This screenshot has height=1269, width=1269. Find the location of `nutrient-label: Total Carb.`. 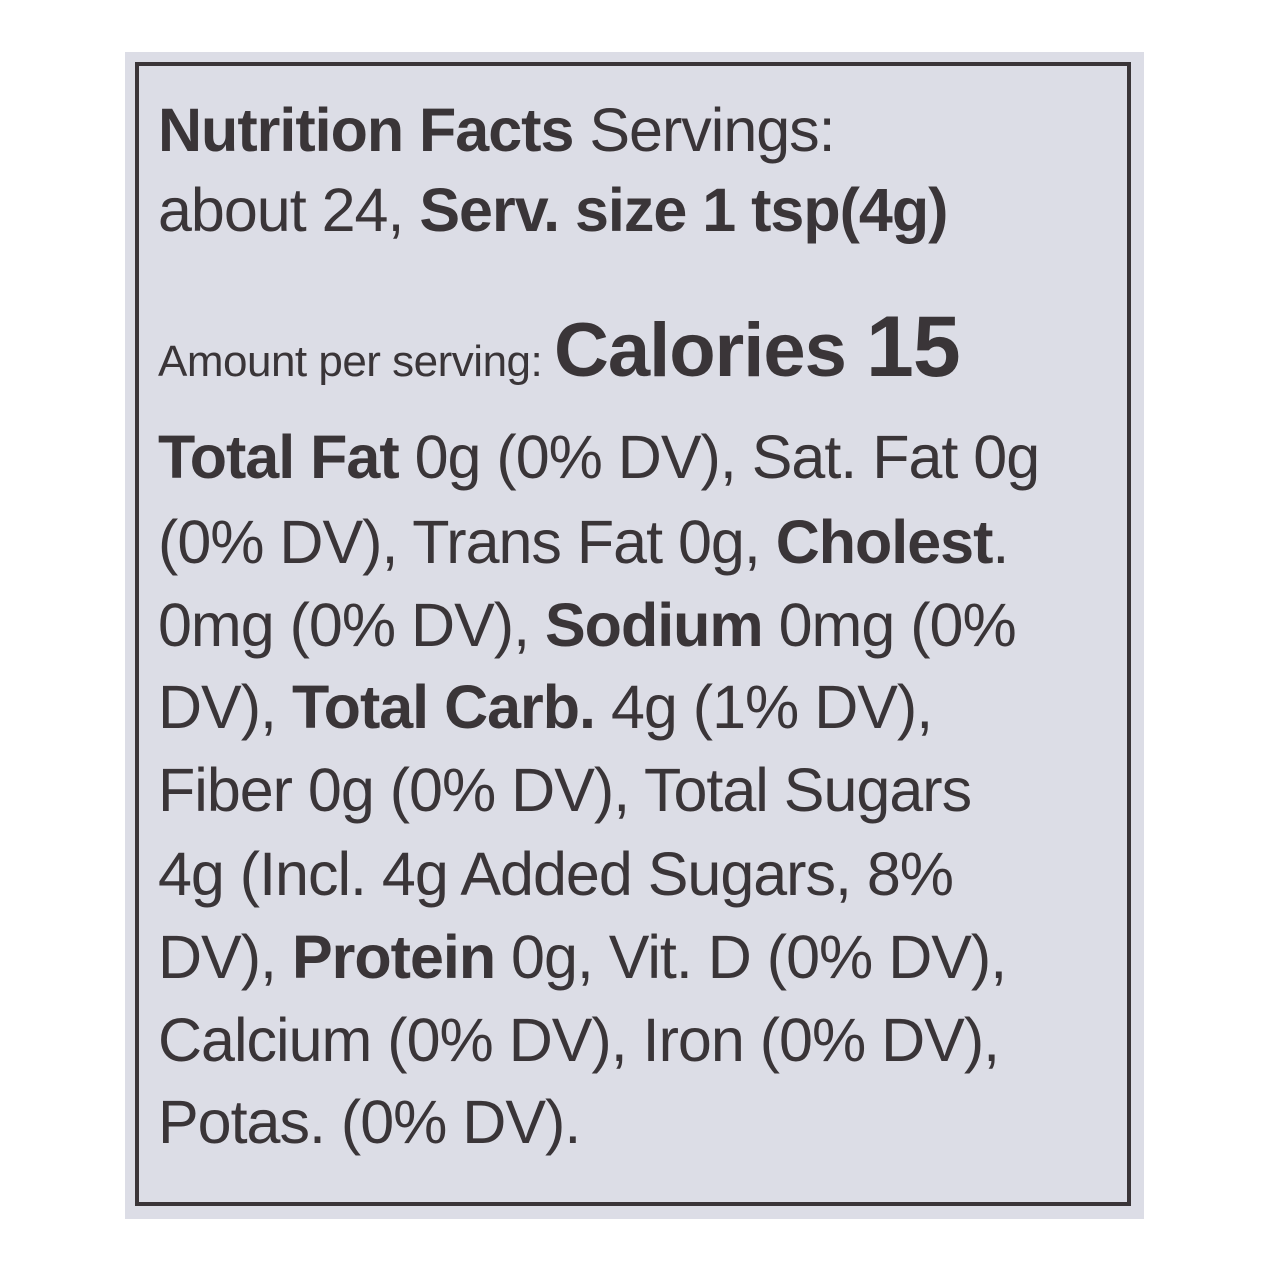

nutrient-label: Total Carb. is located at coordinates (451, 707).